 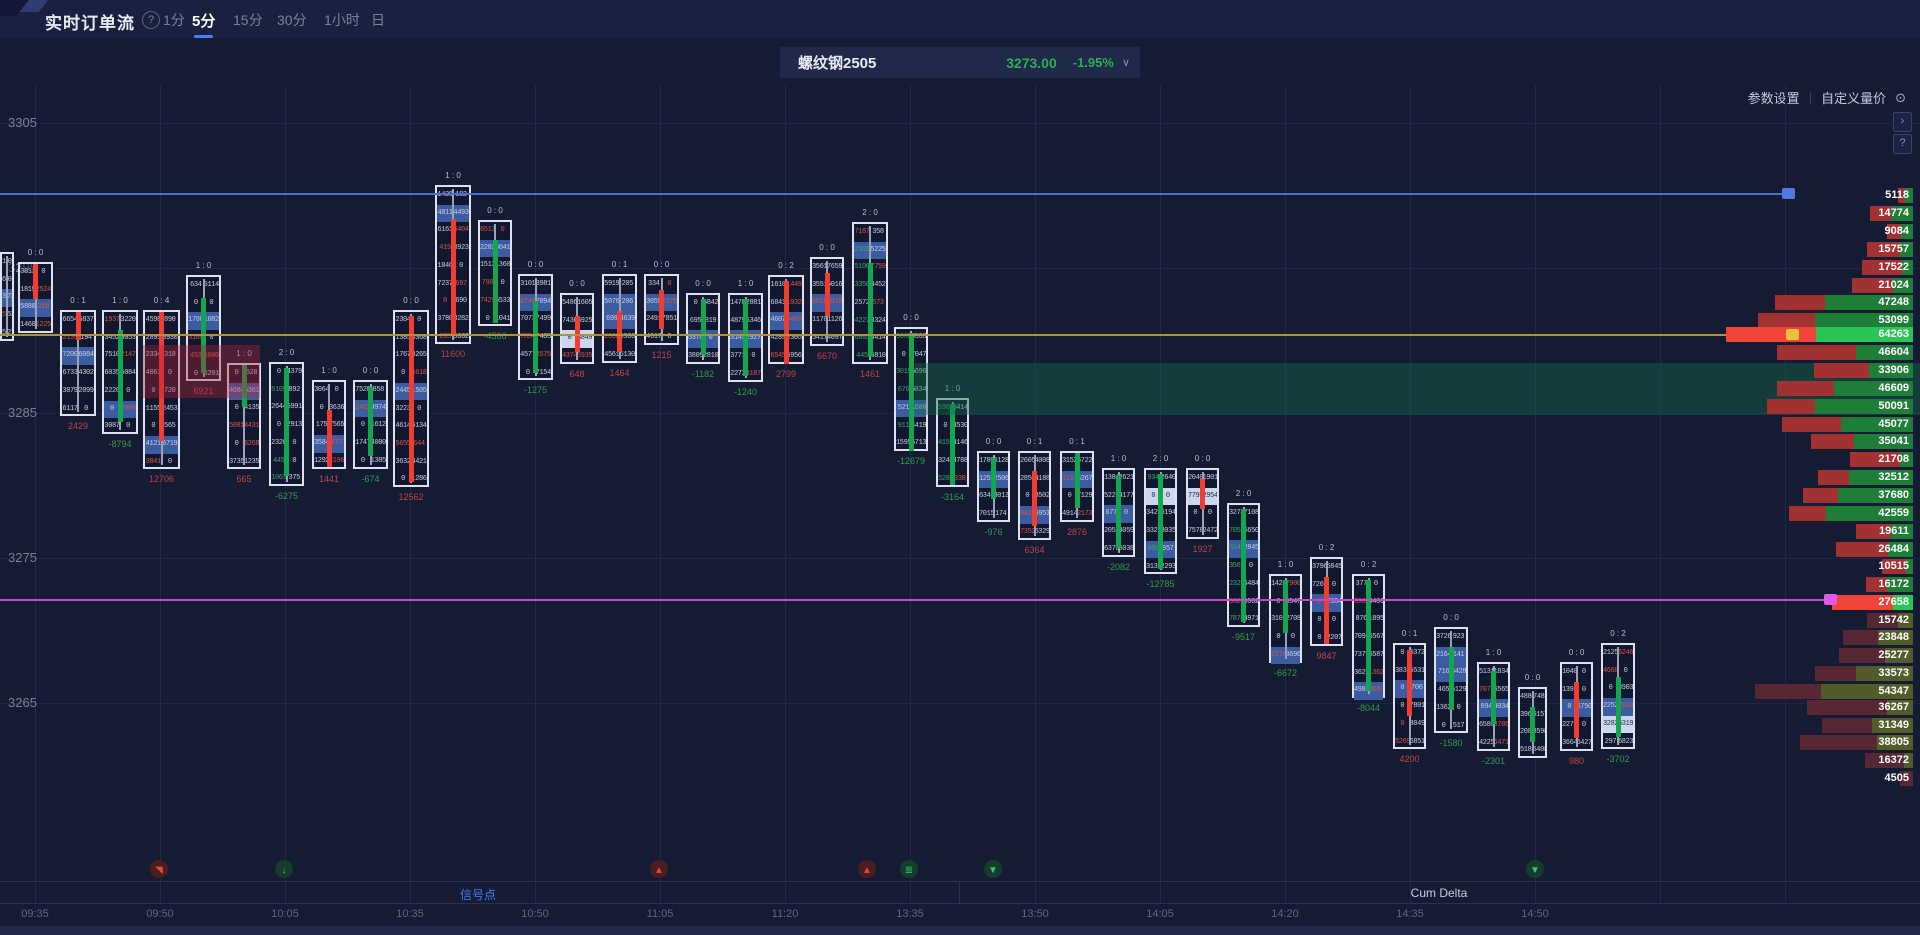 What do you see at coordinates (1893, 602) in the screenshot?
I see `volume-profile-value: 27658` at bounding box center [1893, 602].